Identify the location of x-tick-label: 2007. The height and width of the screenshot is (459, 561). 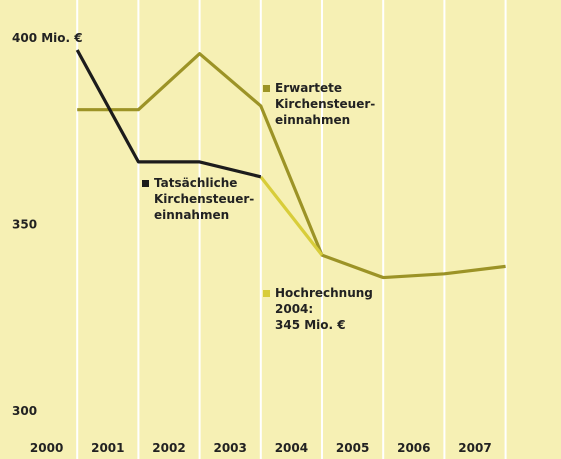
(474, 448).